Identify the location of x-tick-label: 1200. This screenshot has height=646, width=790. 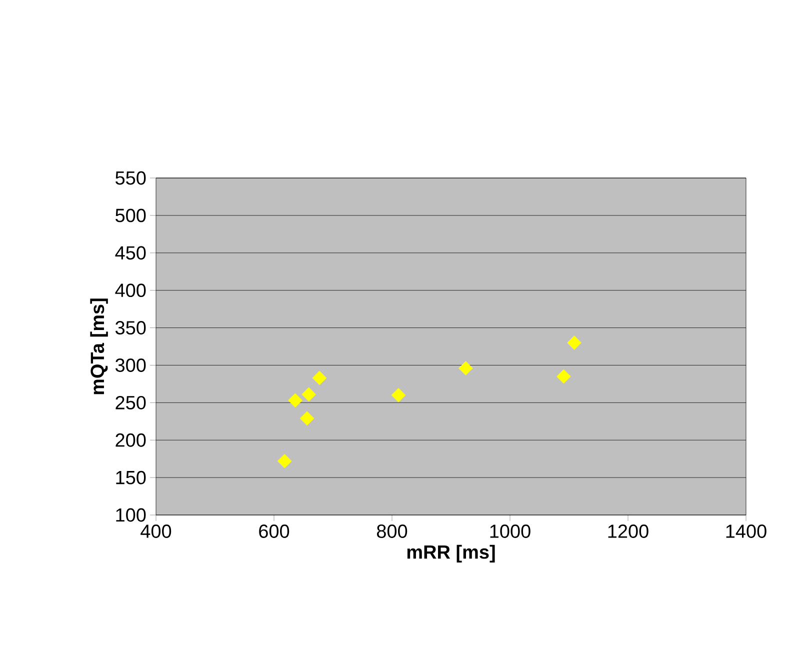
(628, 531).